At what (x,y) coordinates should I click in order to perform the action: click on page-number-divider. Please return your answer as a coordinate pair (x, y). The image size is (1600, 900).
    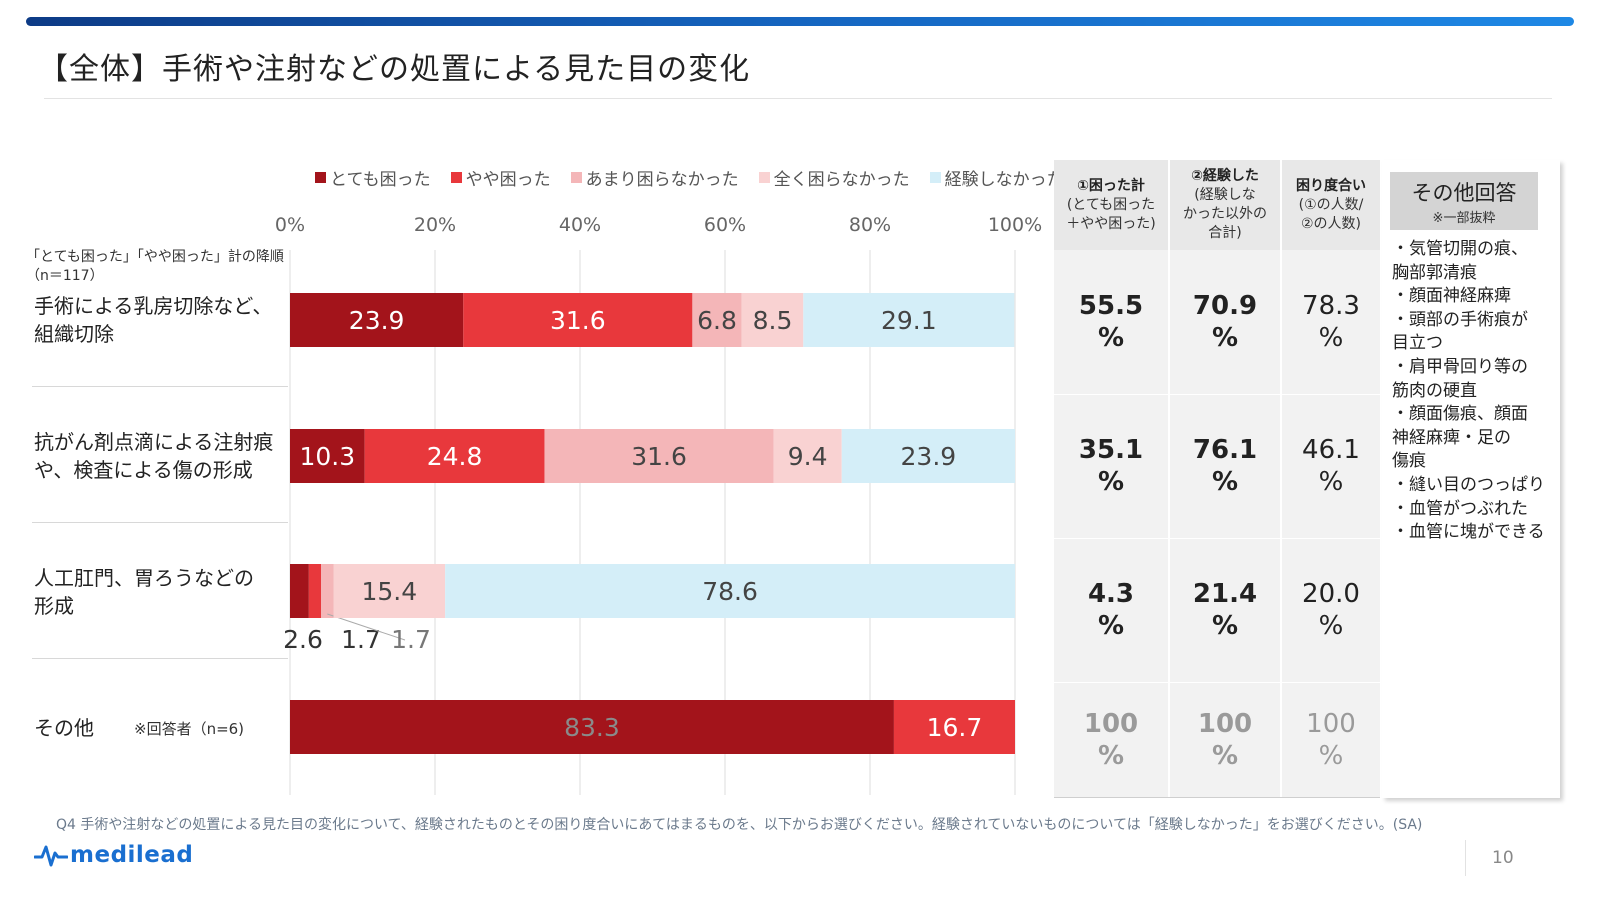
    Looking at the image, I should click on (1465, 858).